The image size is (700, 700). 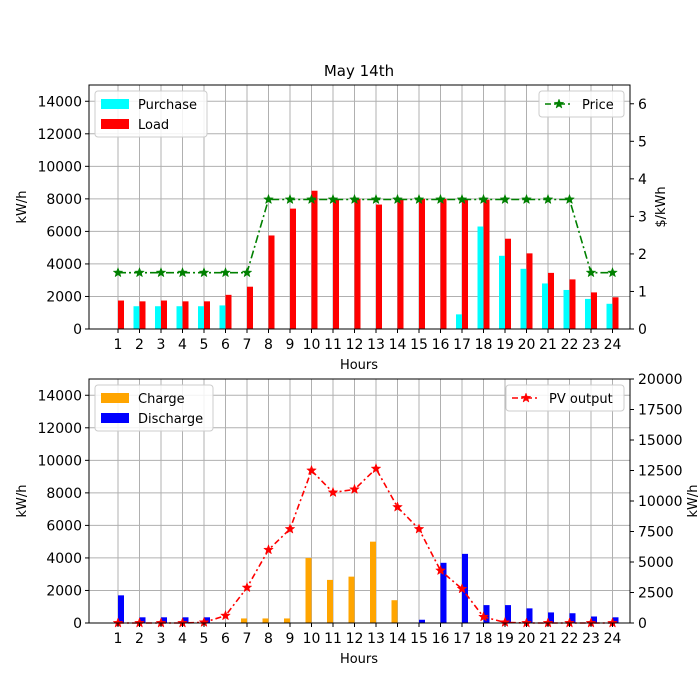 I want to click on x-tick-label: 14, so click(x=398, y=345).